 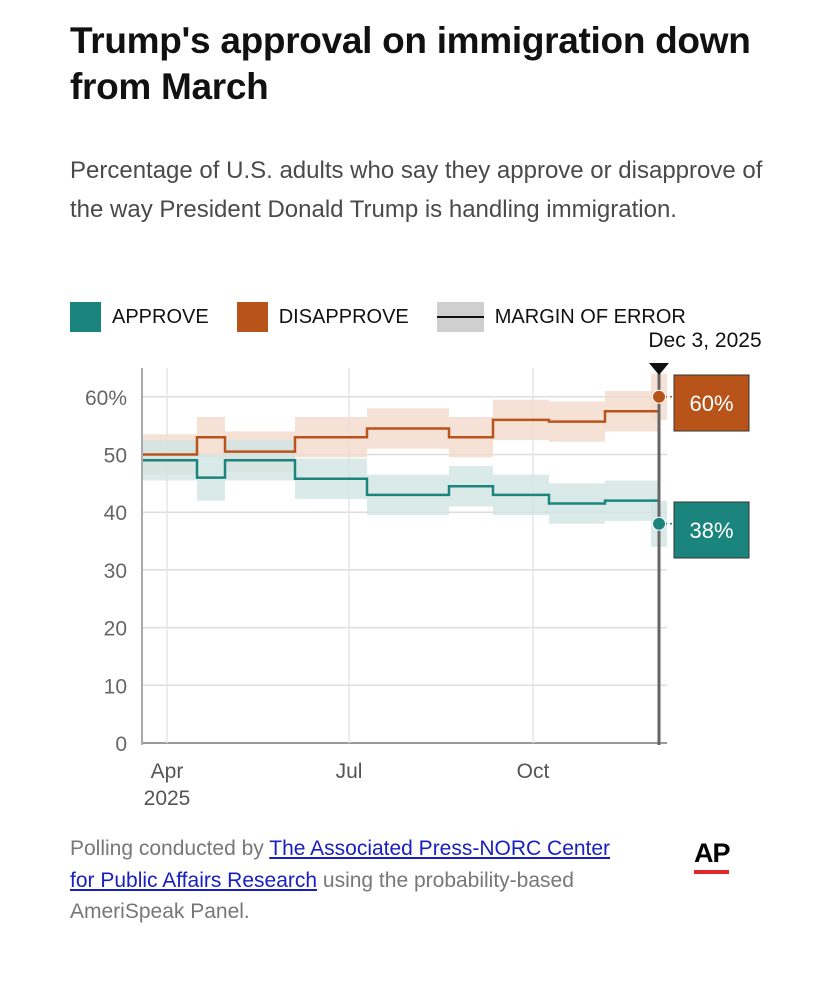 What do you see at coordinates (115, 456) in the screenshot?
I see `y-tick-label: 50` at bounding box center [115, 456].